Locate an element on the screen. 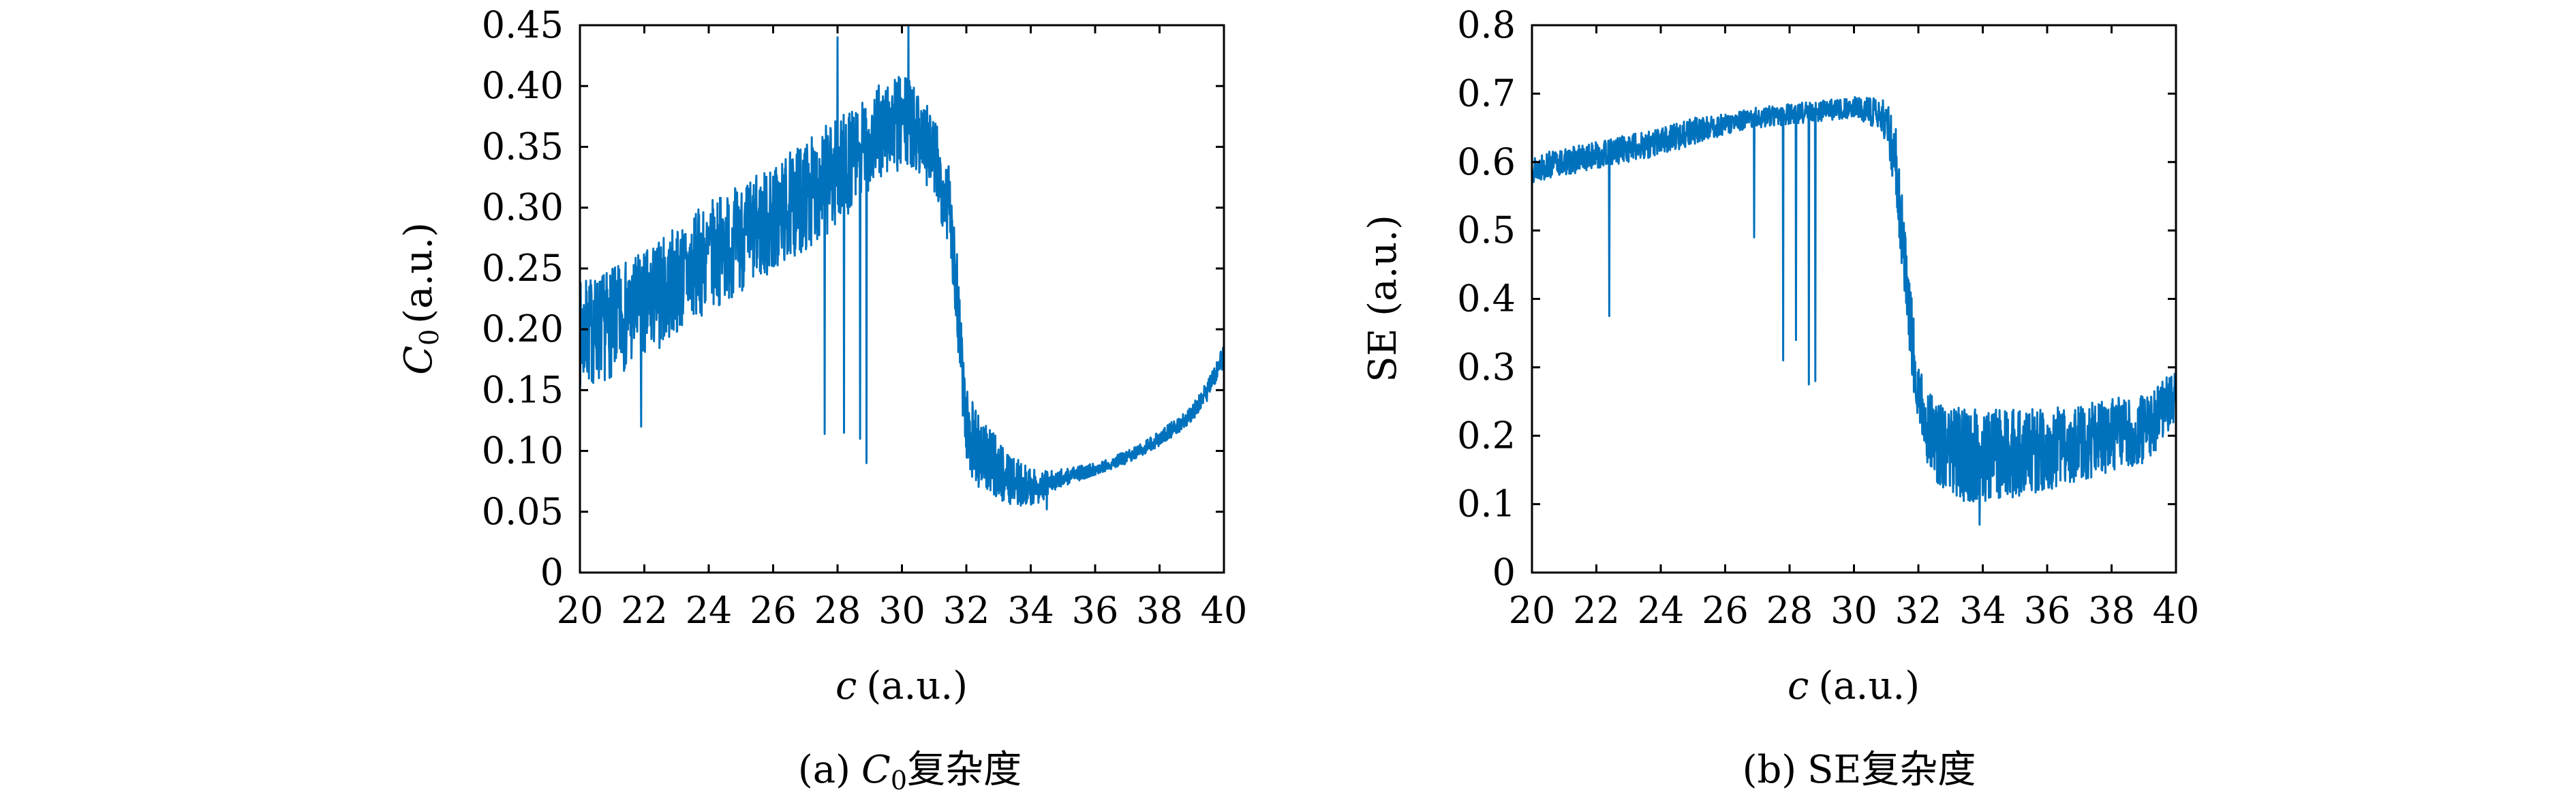 This screenshot has height=805, width=2576. chart-b-x-tick-label: 32 is located at coordinates (1918, 610).